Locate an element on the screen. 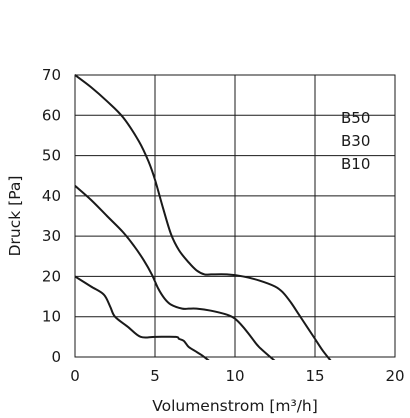 The width and height of the screenshot is (410, 418). y-tick-label-4: 40 is located at coordinates (51, 196).